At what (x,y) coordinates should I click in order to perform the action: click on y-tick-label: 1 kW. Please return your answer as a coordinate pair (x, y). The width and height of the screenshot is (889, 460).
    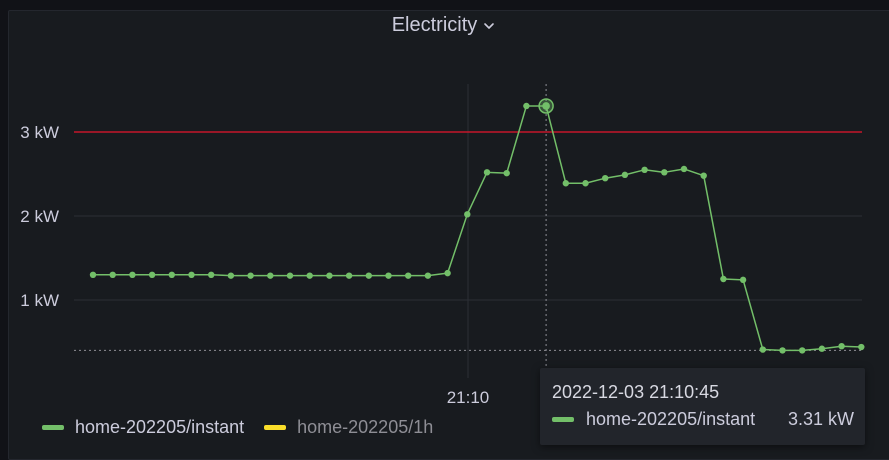
    Looking at the image, I should click on (39, 300).